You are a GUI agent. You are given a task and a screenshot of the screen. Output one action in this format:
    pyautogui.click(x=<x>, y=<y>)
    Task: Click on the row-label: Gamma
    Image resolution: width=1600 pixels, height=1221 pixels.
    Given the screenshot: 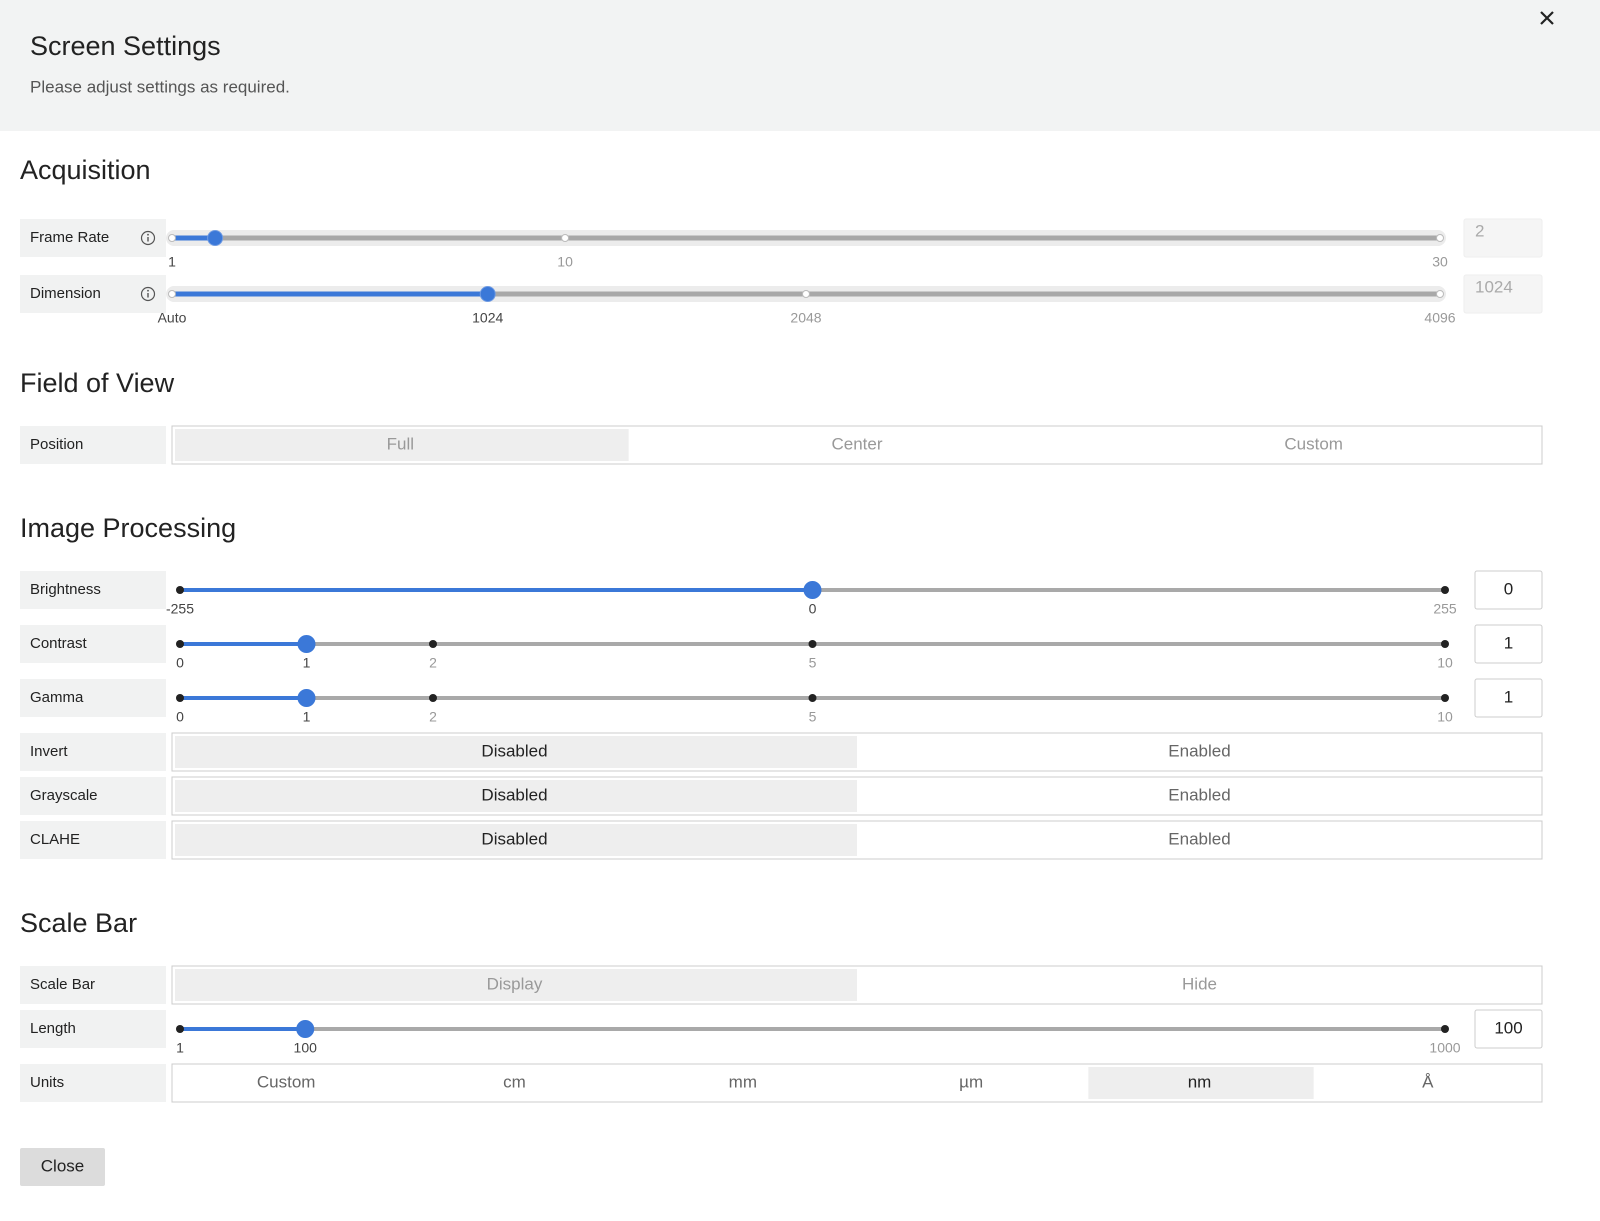 What is the action you would take?
    pyautogui.click(x=57, y=697)
    